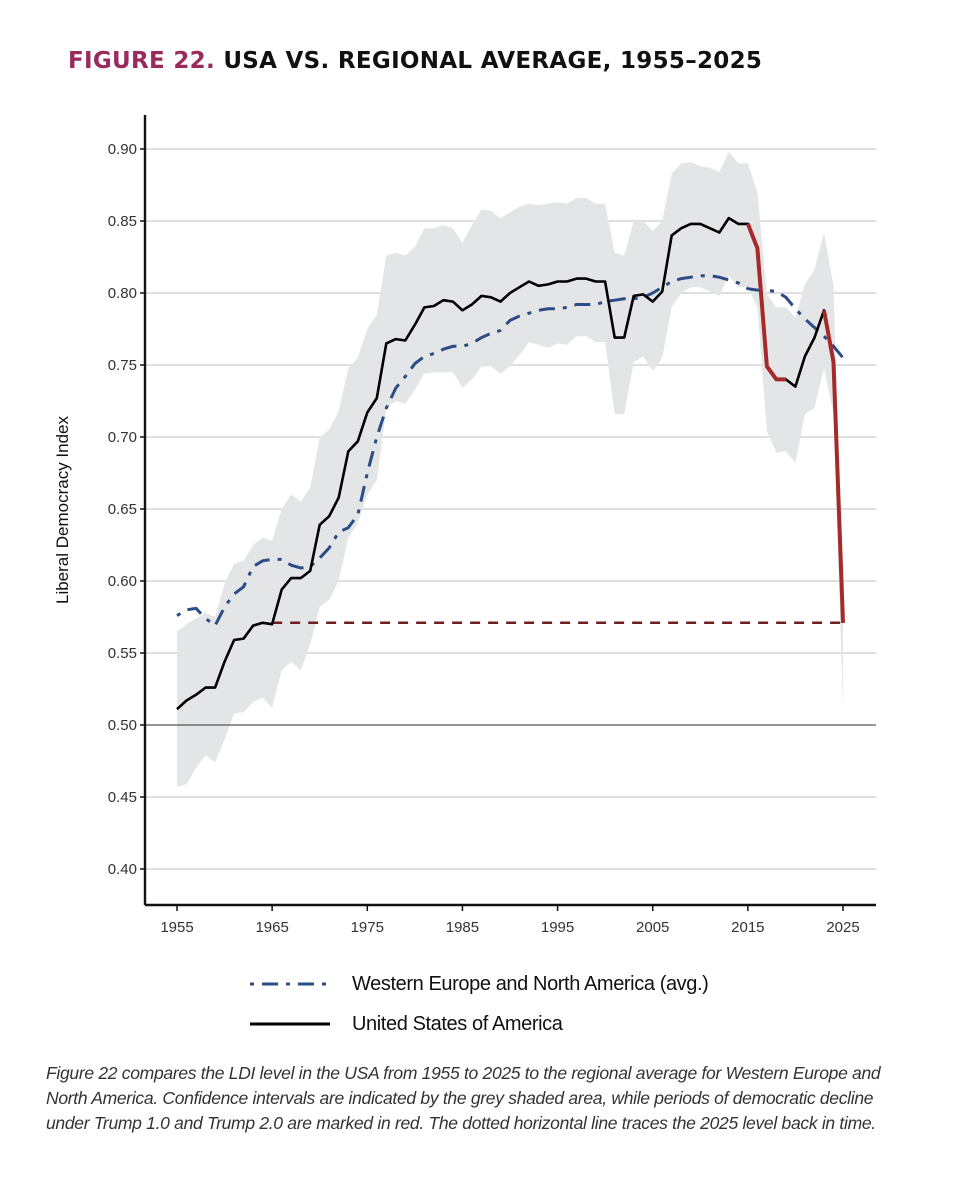  What do you see at coordinates (122, 653) in the screenshot?
I see `y-tick-label: 0.55` at bounding box center [122, 653].